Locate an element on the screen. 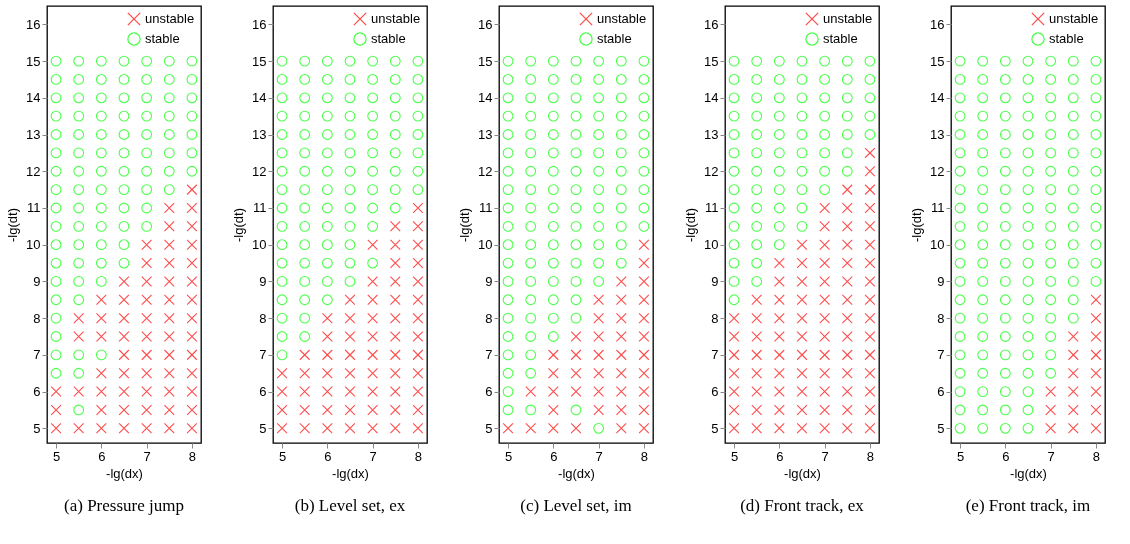  text: (a) Pressure jump is located at coordinates (124, 505).